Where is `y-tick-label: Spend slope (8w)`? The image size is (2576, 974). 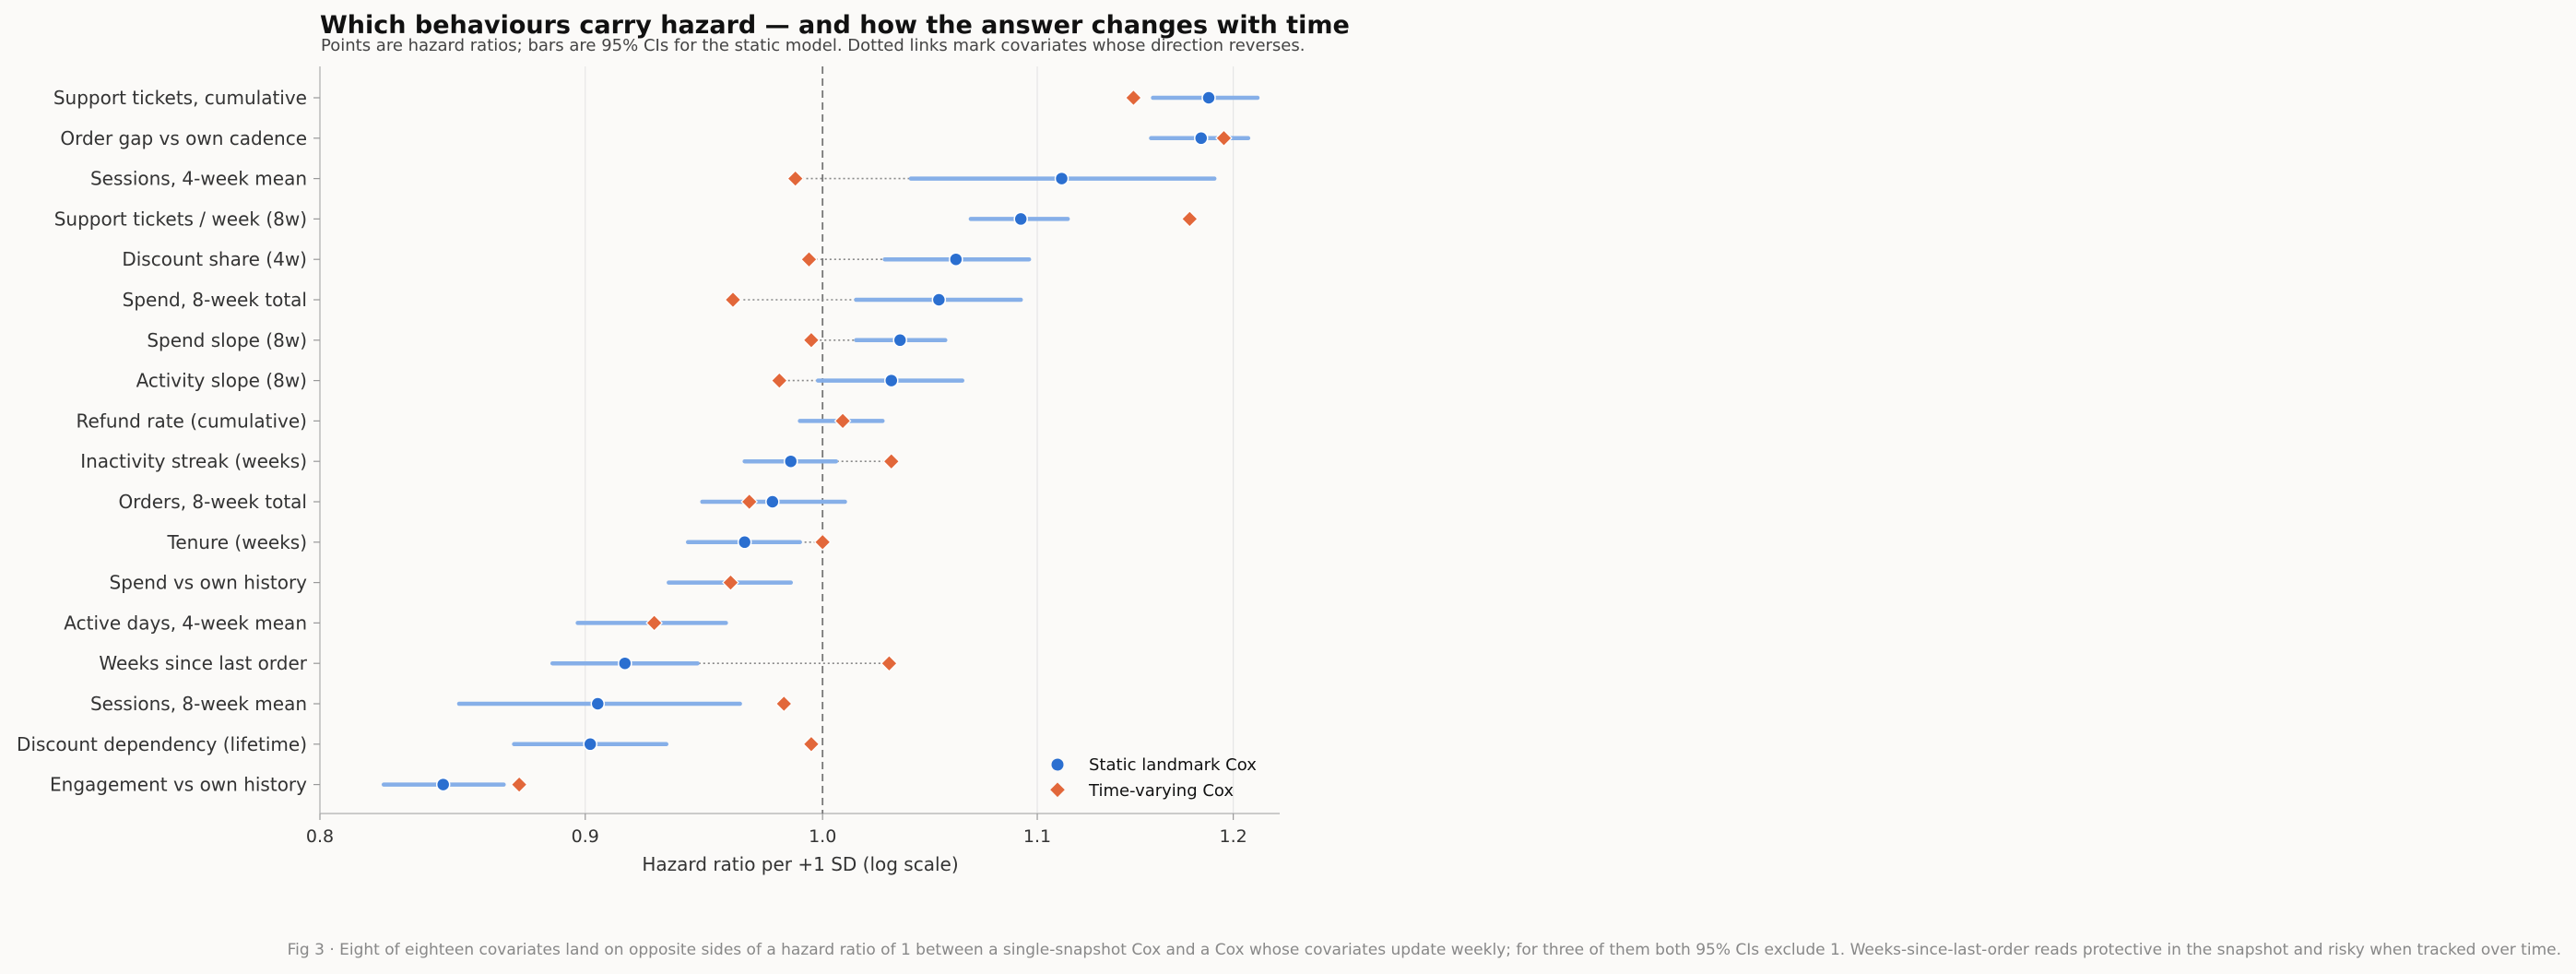 y-tick-label: Spend slope (8w) is located at coordinates (227, 340).